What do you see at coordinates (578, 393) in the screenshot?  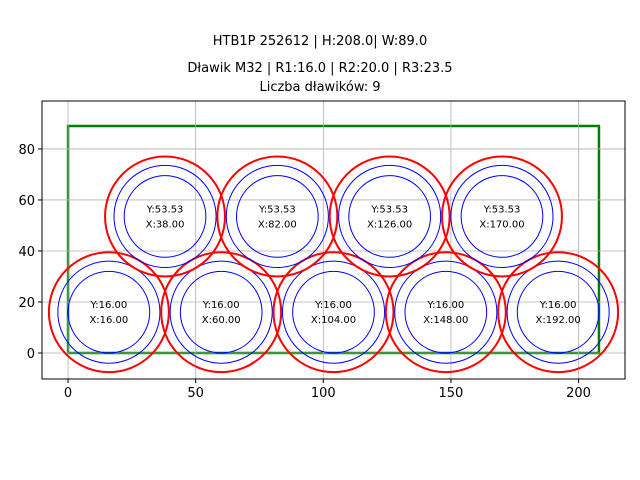 I see `x-tick-label: 200` at bounding box center [578, 393].